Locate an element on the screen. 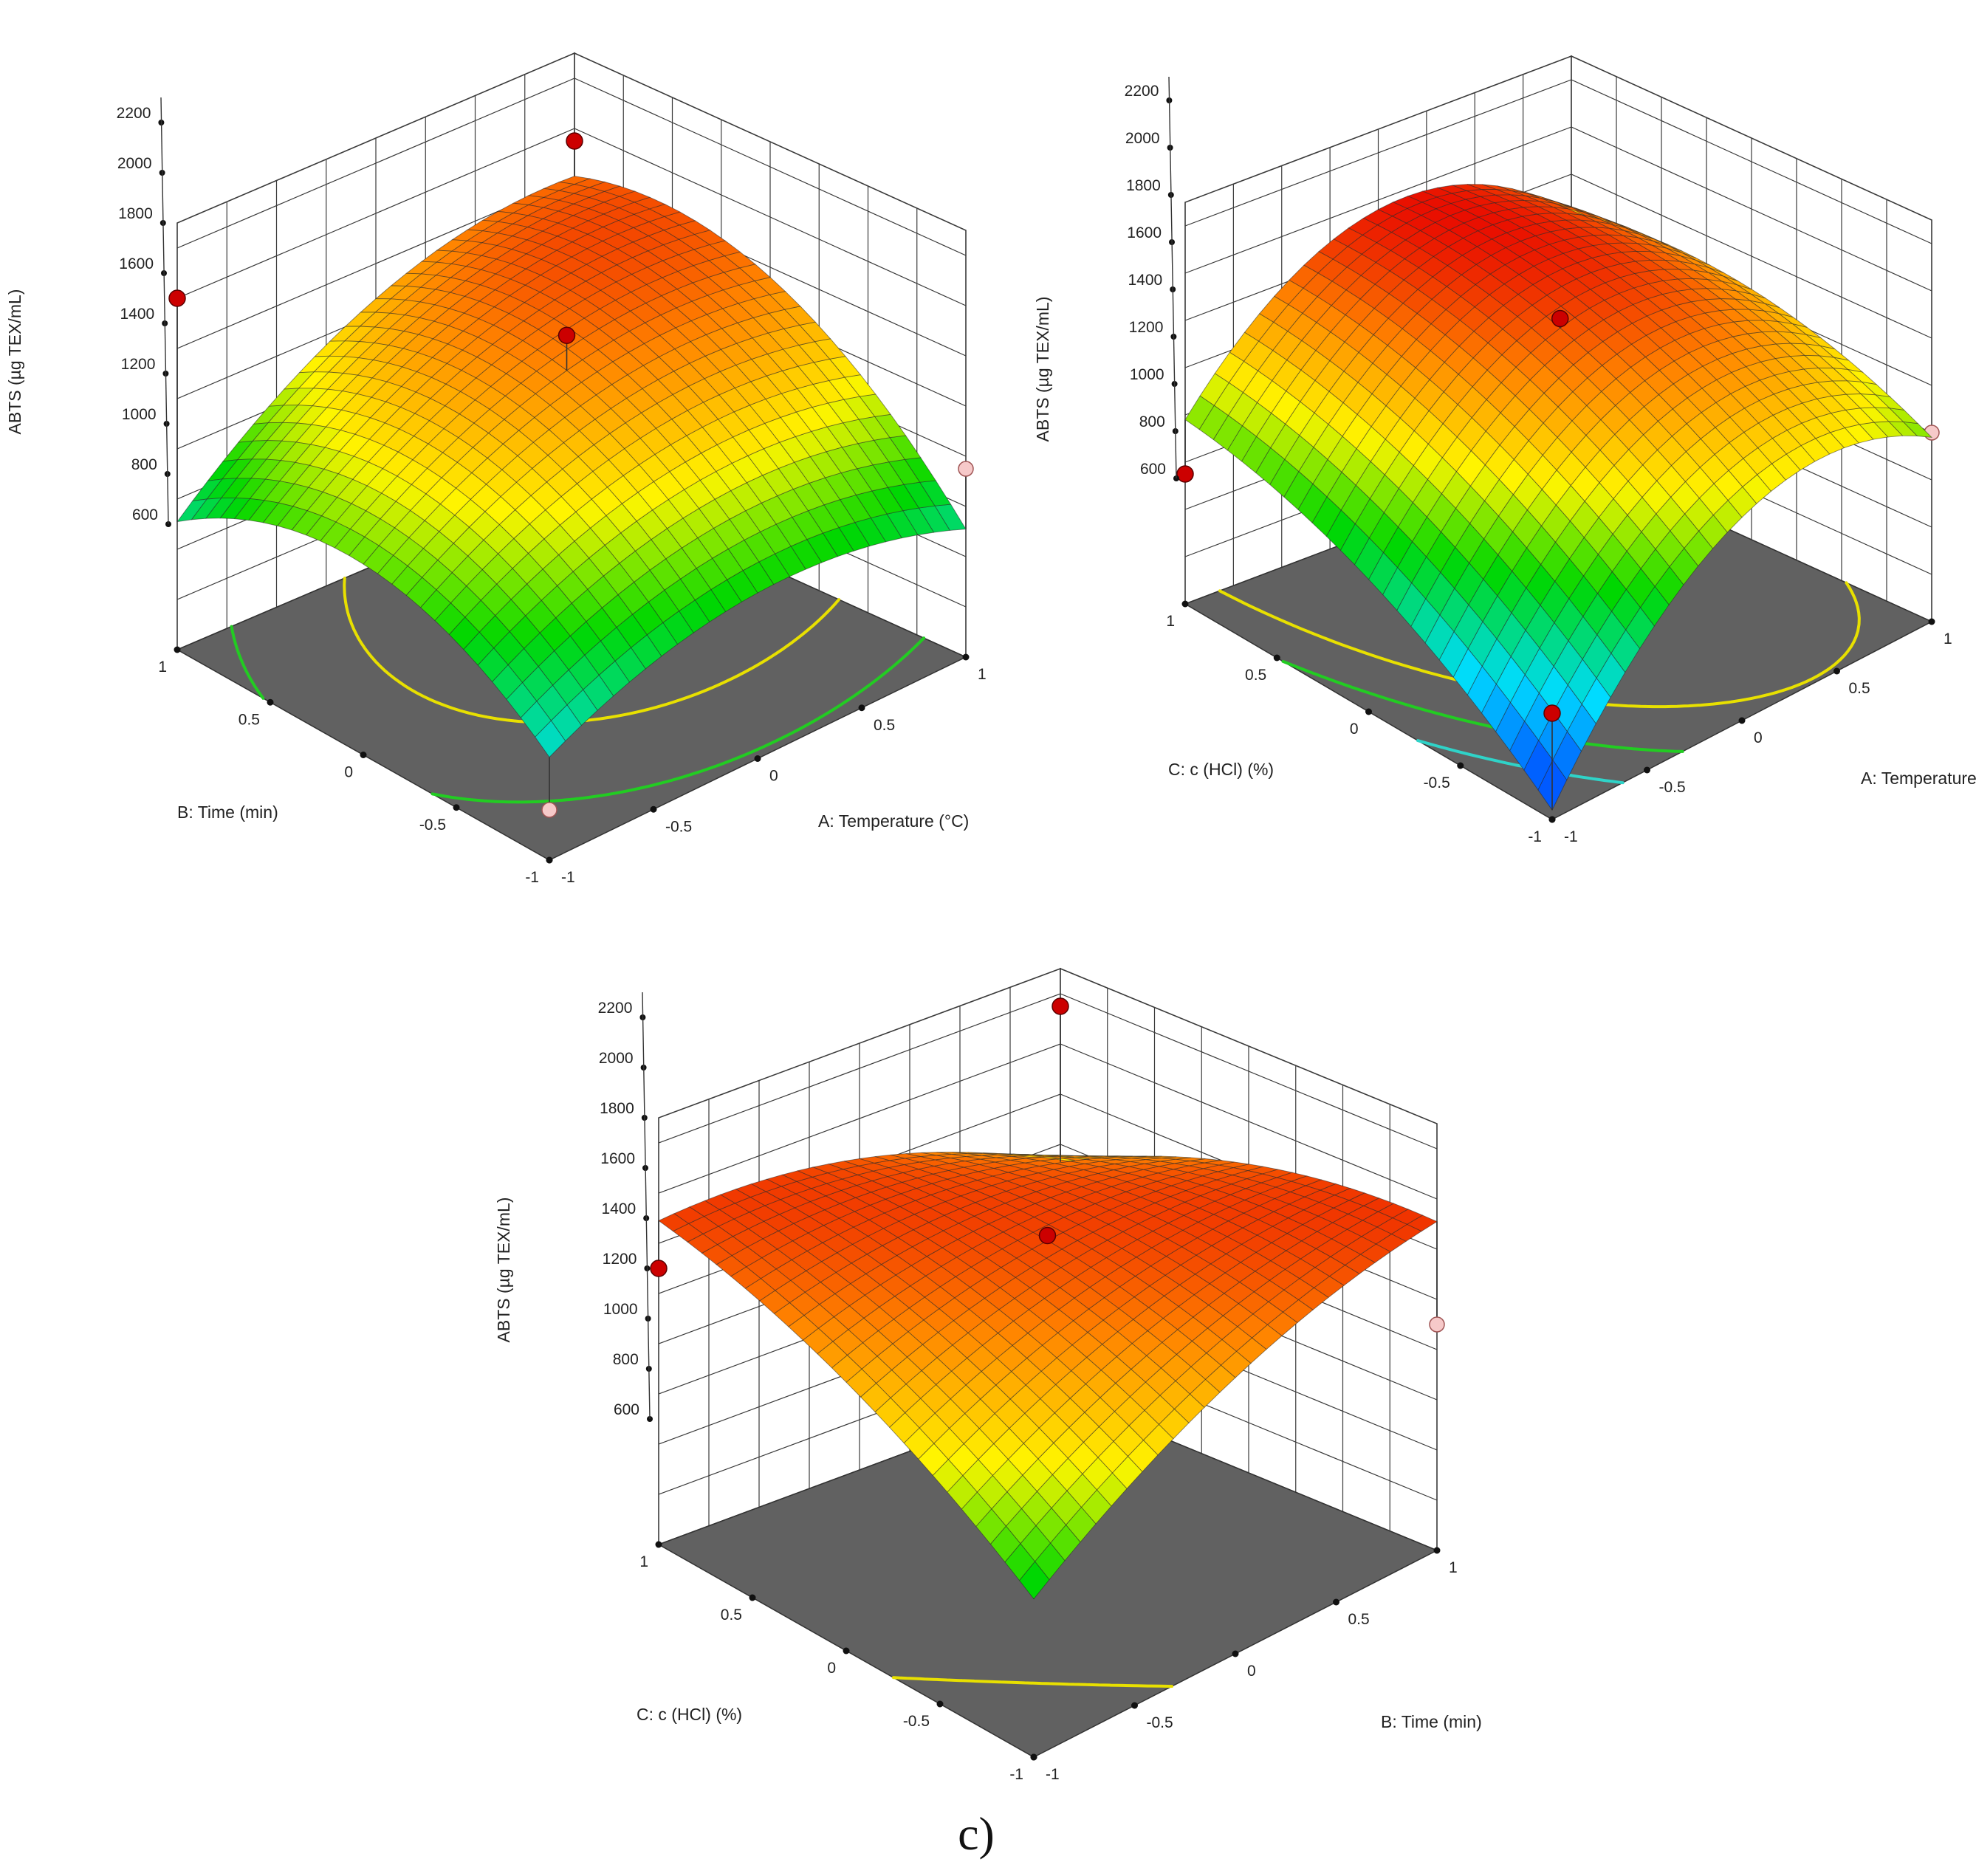  x-tick-label: -1 is located at coordinates (568, 878).